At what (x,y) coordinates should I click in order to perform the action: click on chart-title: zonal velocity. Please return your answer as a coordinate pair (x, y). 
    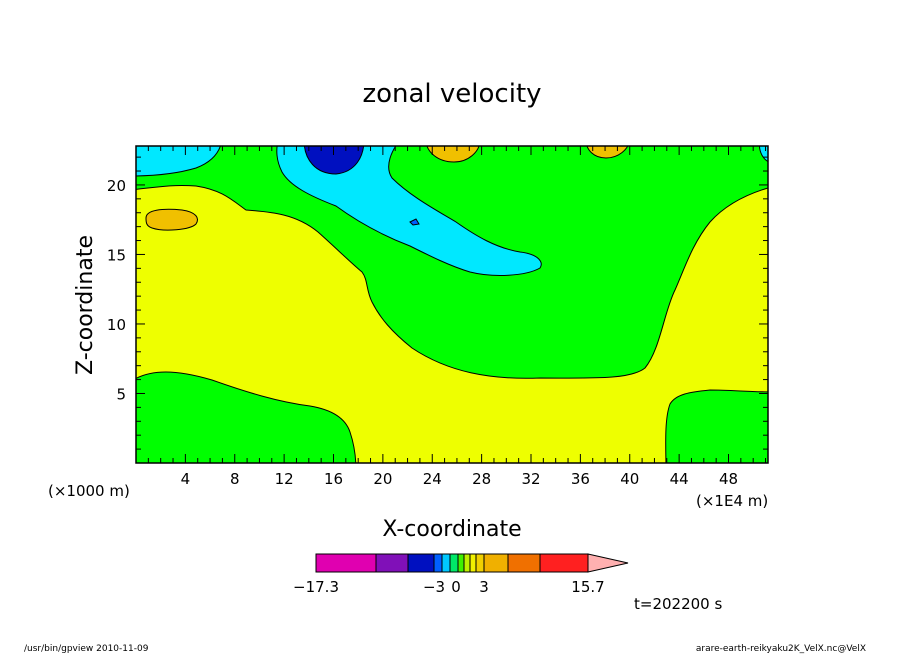
    Looking at the image, I should click on (451, 94).